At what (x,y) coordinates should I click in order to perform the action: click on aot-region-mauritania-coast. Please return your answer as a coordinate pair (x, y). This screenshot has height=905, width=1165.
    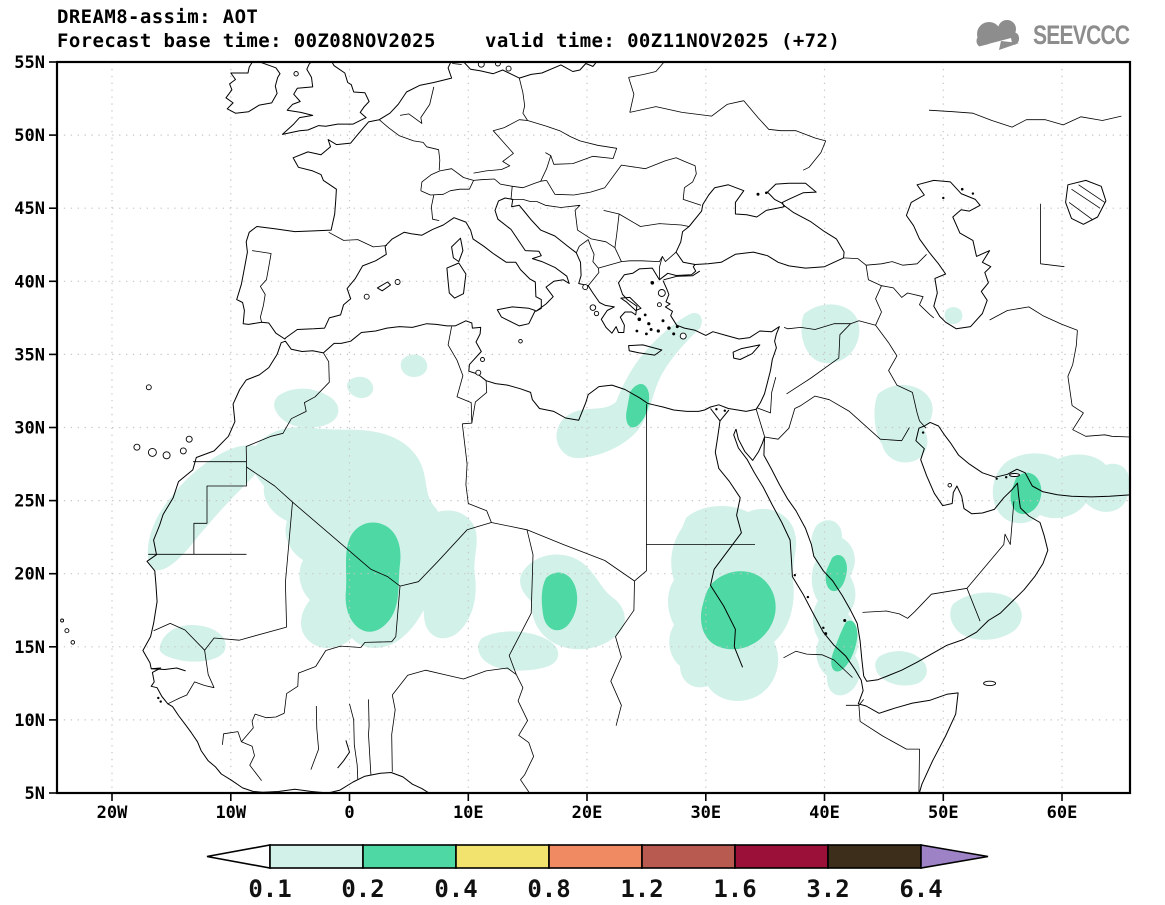
    Looking at the image, I should click on (206, 508).